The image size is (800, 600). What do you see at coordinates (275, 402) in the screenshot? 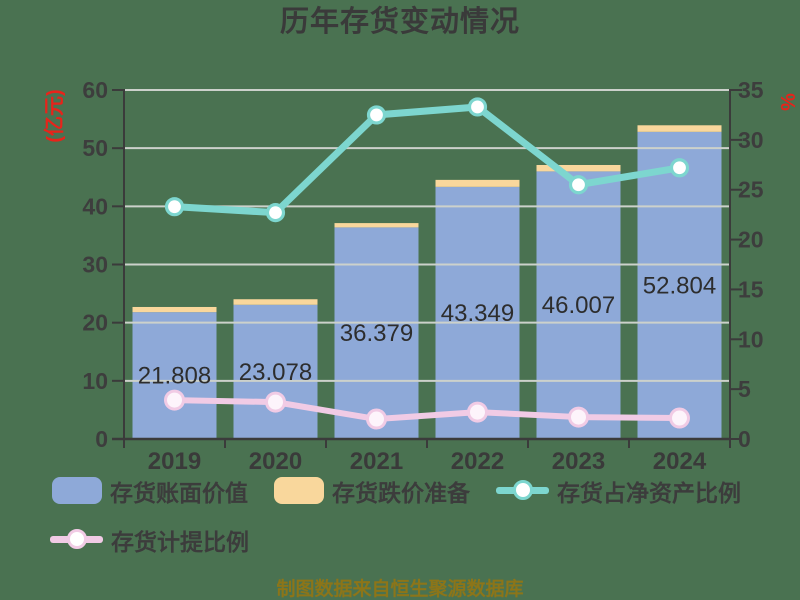
I see `marker-provision-ratio-2020` at bounding box center [275, 402].